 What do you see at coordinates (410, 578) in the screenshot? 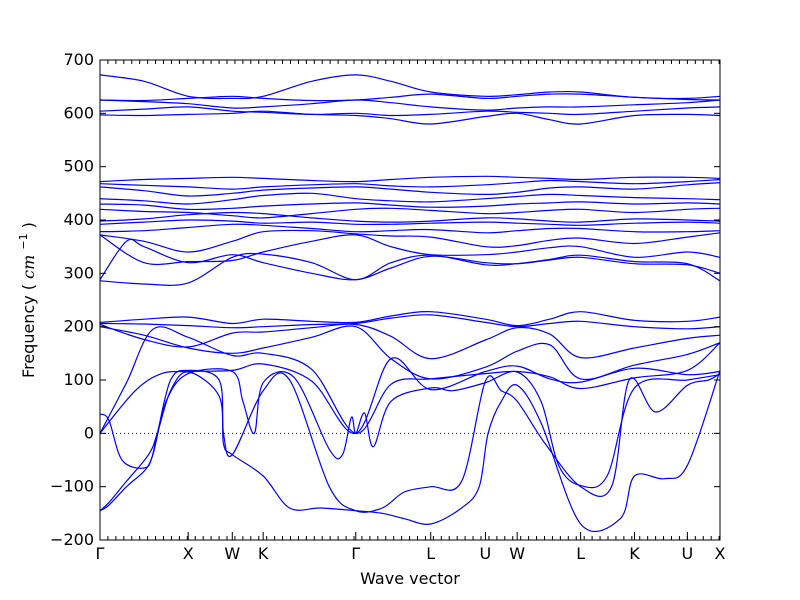
I see `x-axis-label: Wave vector` at bounding box center [410, 578].